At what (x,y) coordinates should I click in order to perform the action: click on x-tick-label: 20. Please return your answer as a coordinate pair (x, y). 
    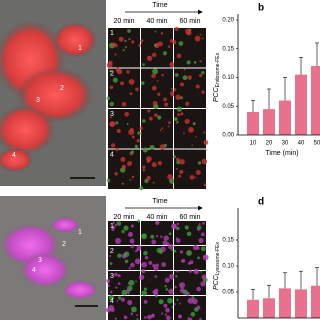
    Looking at the image, I should click on (269, 144).